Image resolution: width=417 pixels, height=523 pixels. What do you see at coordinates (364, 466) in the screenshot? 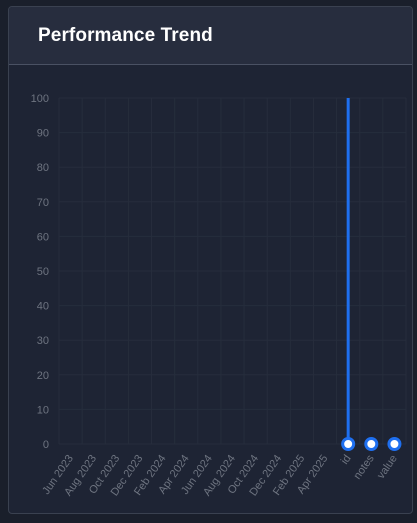
I see `x-tick-label: notes` at bounding box center [364, 466].